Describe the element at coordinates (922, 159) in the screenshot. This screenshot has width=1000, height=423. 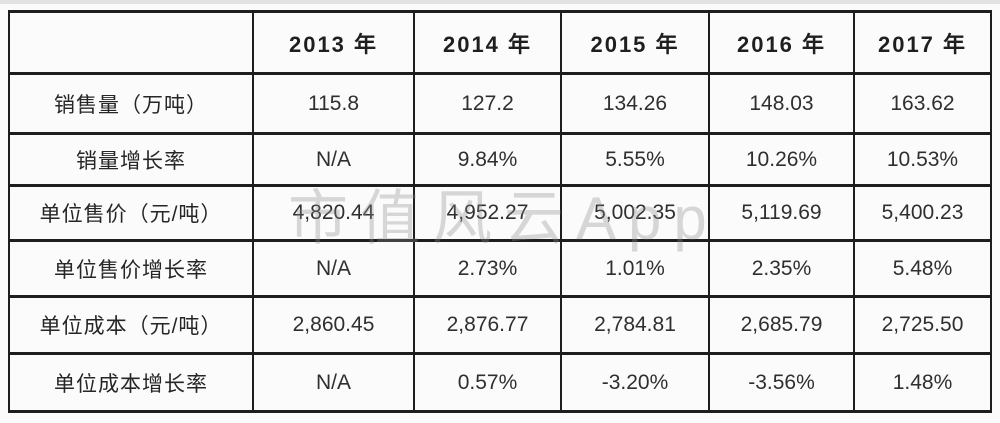
I see `cell-sales-growth-2017: 10.53%` at that location.